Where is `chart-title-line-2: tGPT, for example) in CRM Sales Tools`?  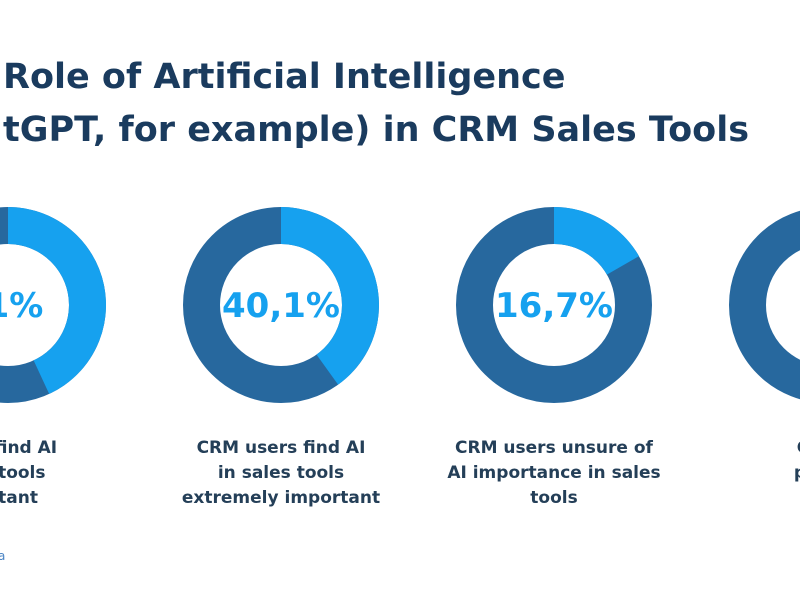 chart-title-line-2: tGPT, for example) in CRM Sales Tools is located at coordinates (376, 130).